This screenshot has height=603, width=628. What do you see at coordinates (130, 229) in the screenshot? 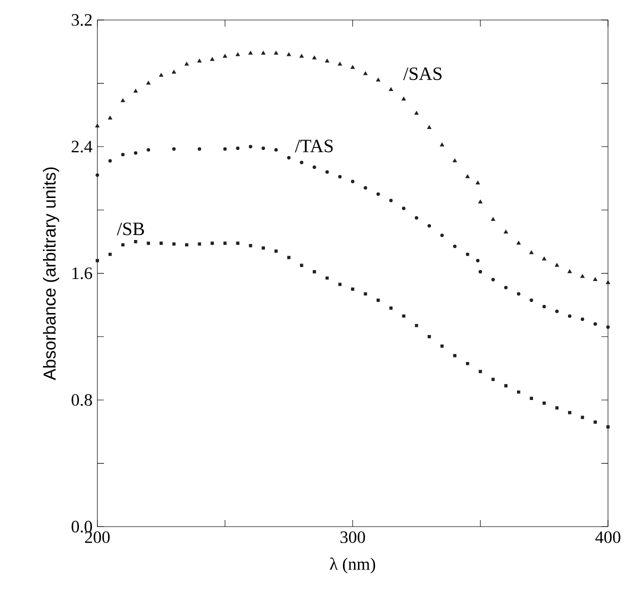
I see `series-label: /SB` at bounding box center [130, 229].